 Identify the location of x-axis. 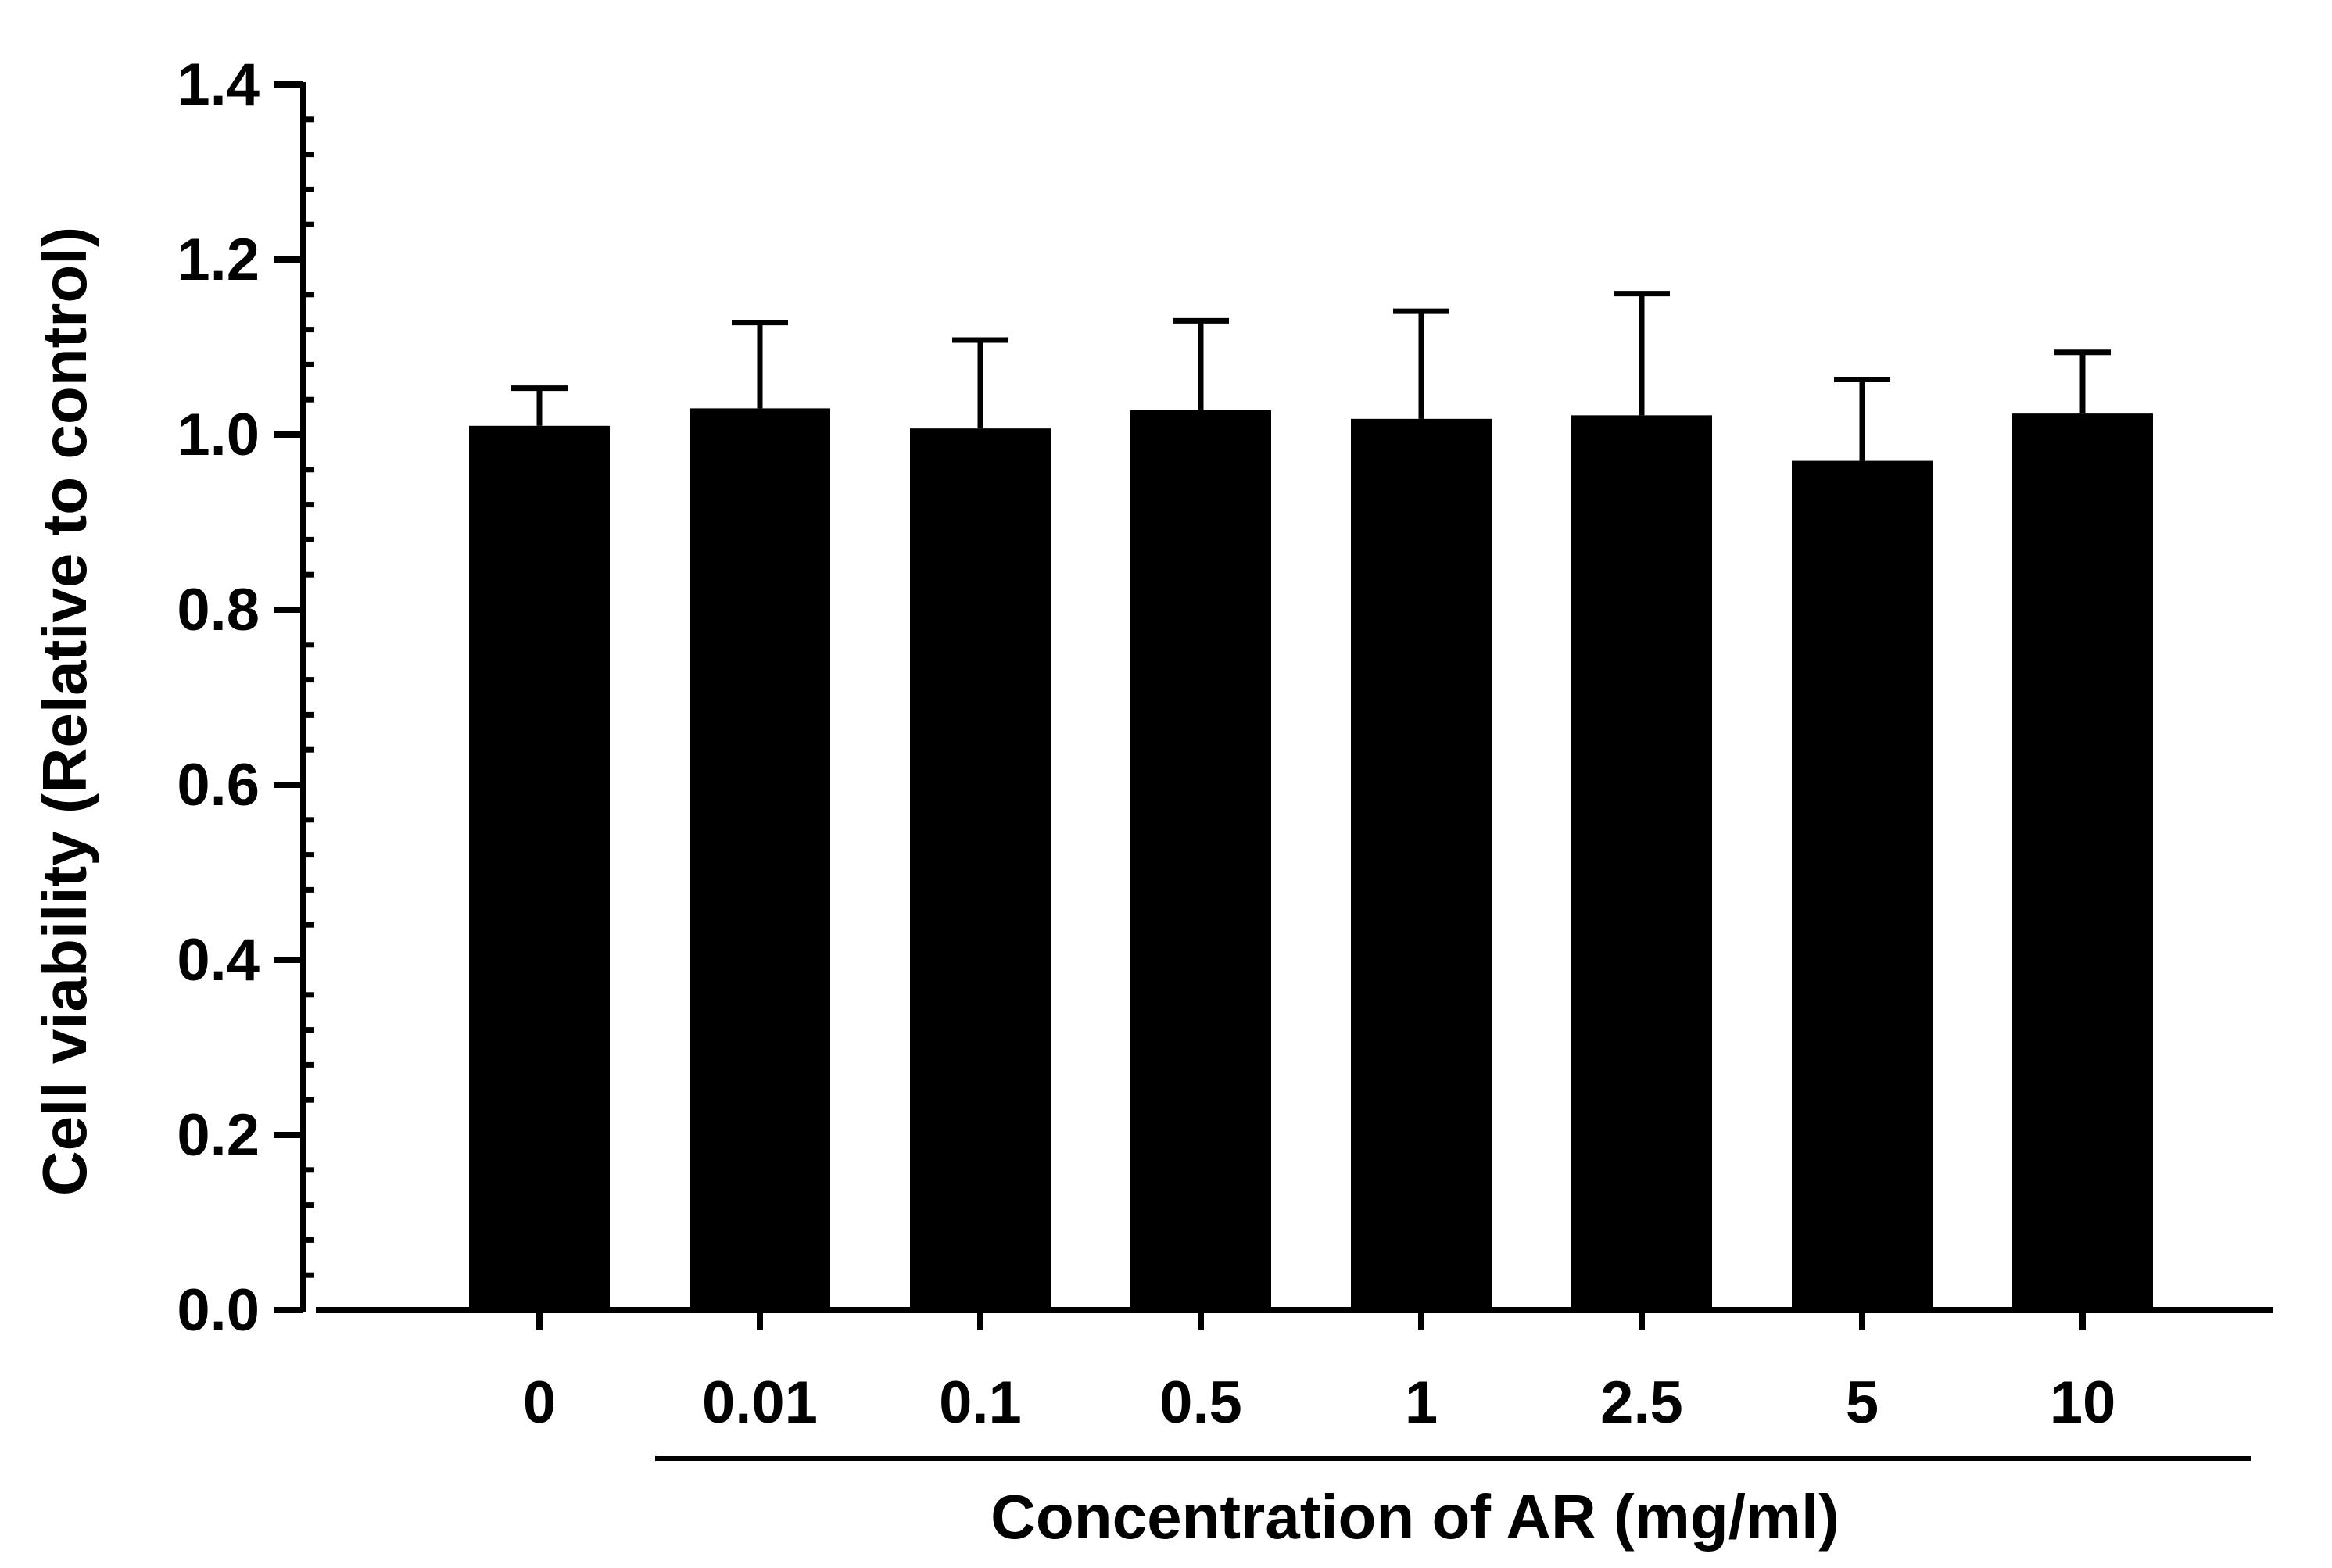
(1294, 1318).